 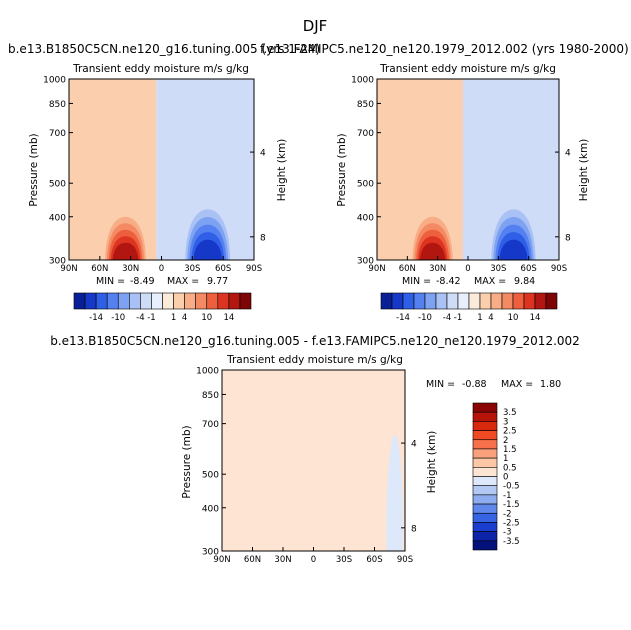 I want to click on min-value: -8.49, so click(x=142, y=281).